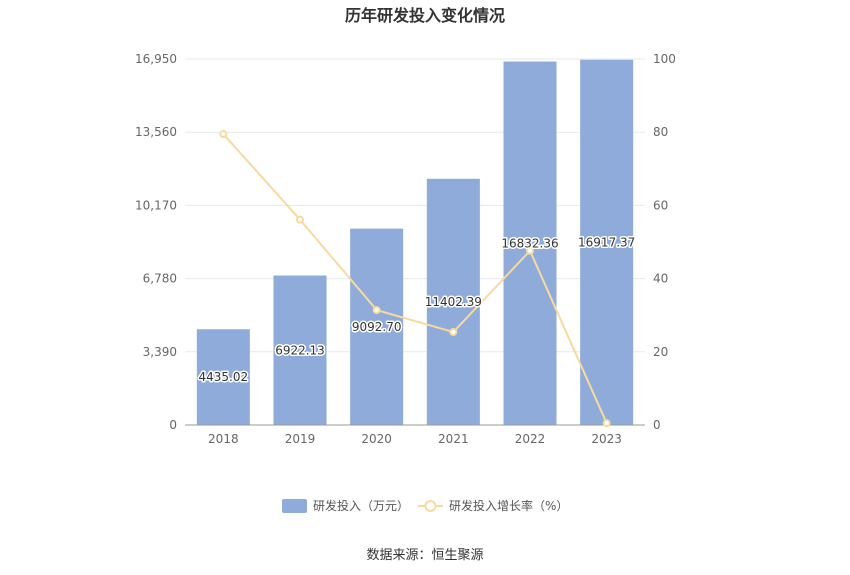 This screenshot has height=575, width=850. Describe the element at coordinates (300, 439) in the screenshot. I see `x-tick-label: 2019` at that location.